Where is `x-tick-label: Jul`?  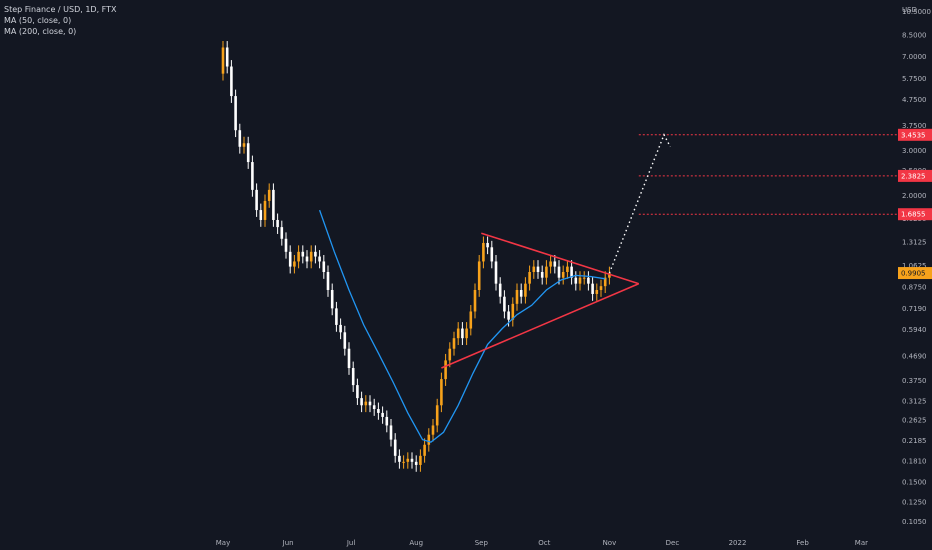 x-tick-label: Jul is located at coordinates (351, 543).